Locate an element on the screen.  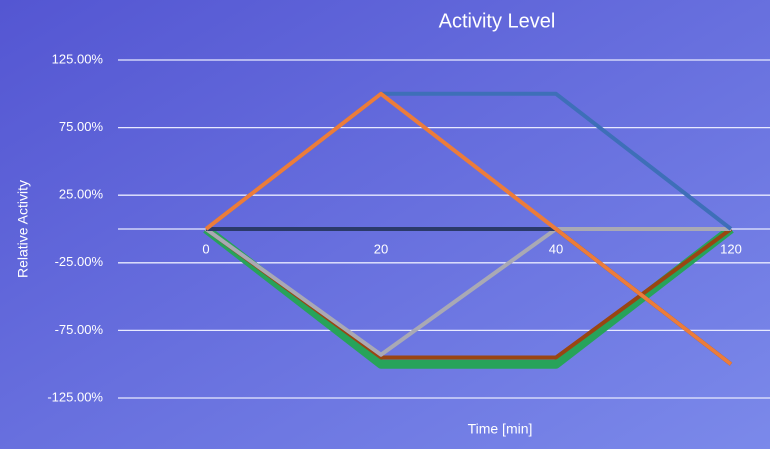
y-tick-label: 25.00% is located at coordinates (81, 194).